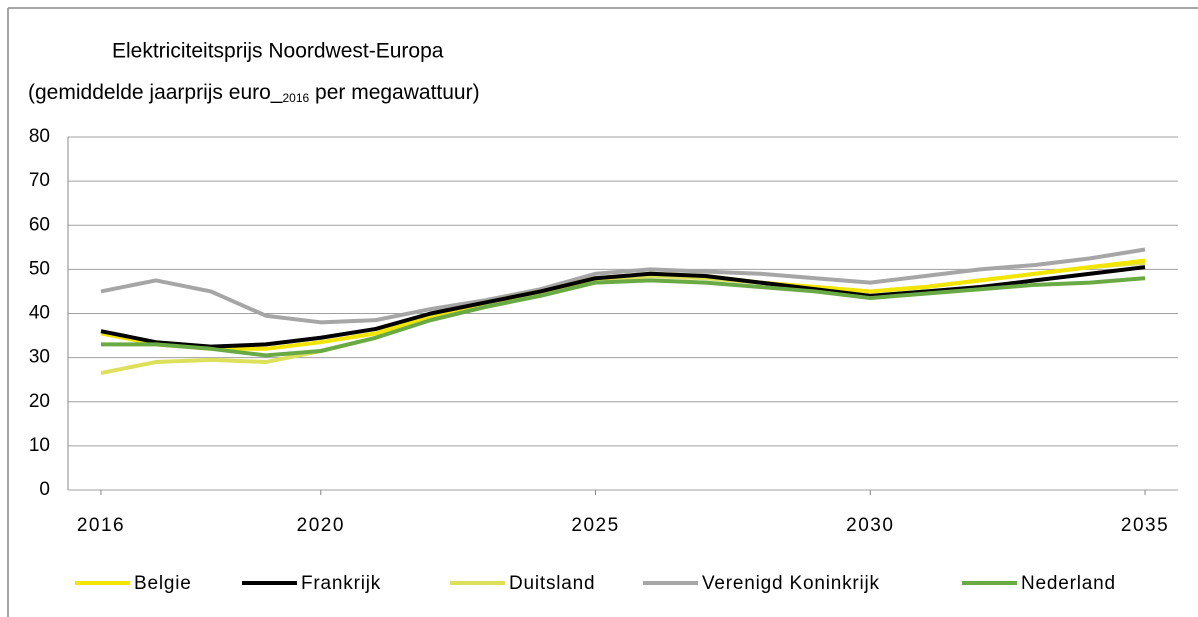 This screenshot has width=1198, height=617. Describe the element at coordinates (552, 583) in the screenshot. I see `legend-label: Duitsland` at that location.